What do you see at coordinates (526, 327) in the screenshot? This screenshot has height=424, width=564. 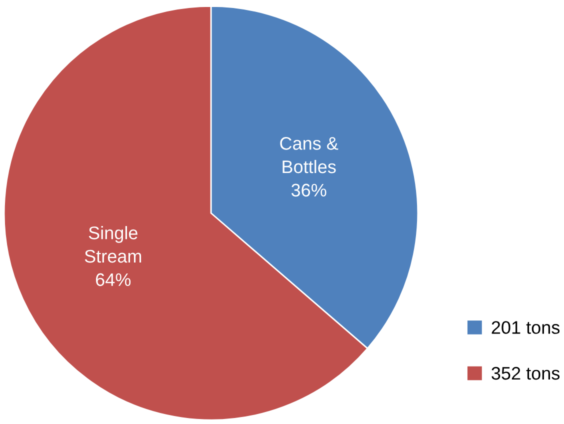 I see `legend-label: 201 tons` at bounding box center [526, 327].